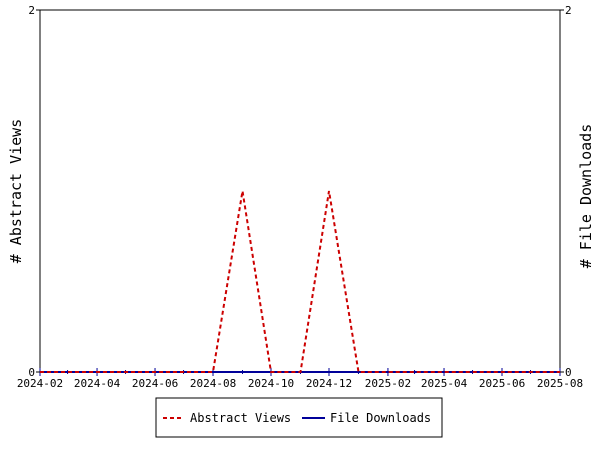 The image size is (600, 450). I want to click on x-tick-label: 2024-10, so click(271, 383).